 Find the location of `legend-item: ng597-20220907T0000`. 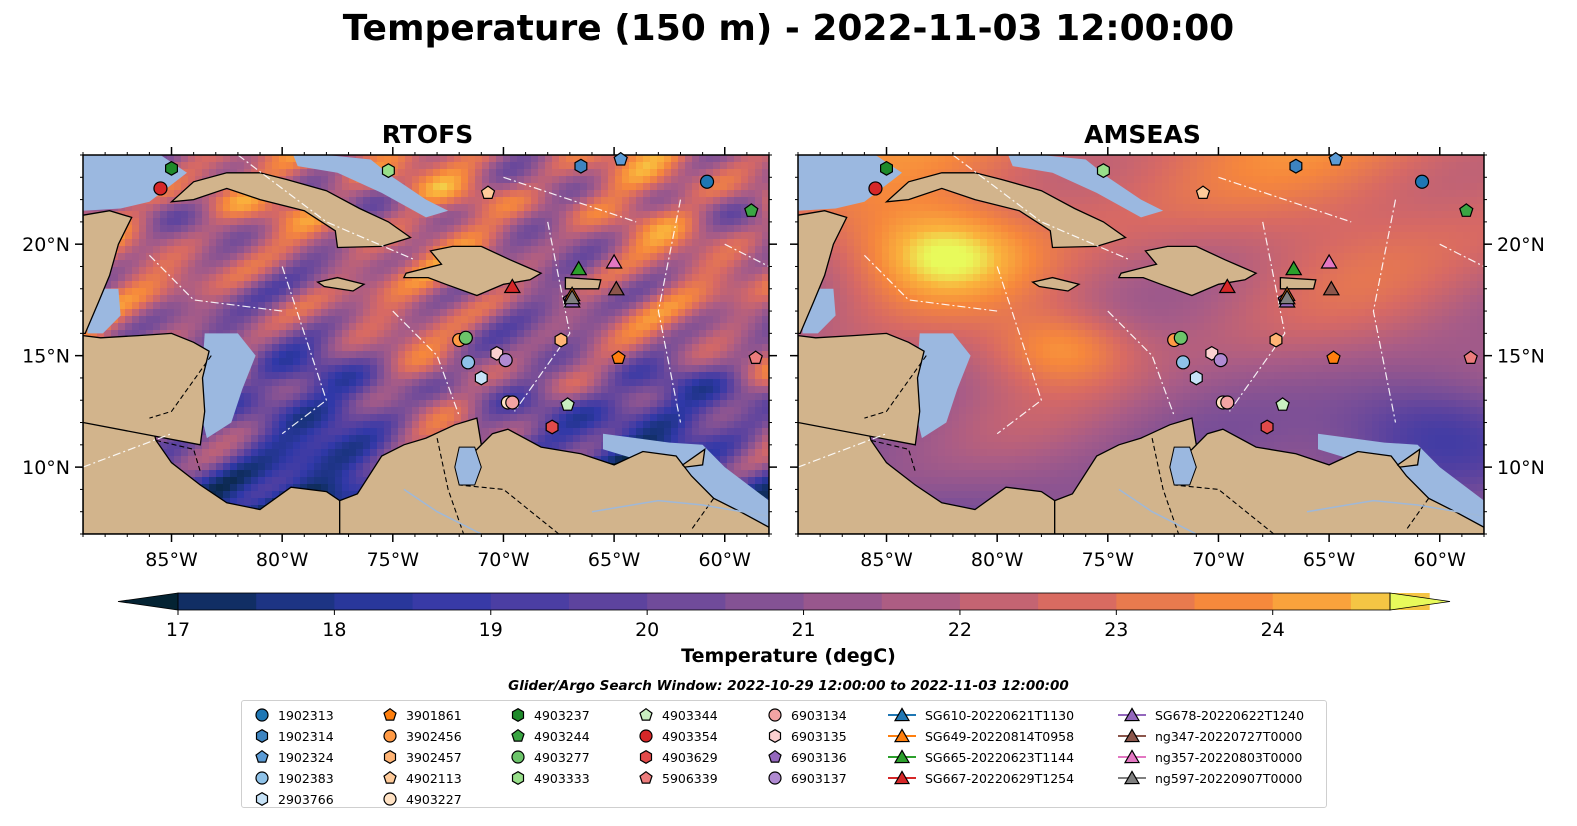

legend-item: ng597-20220907T0000 is located at coordinates (1209, 778).